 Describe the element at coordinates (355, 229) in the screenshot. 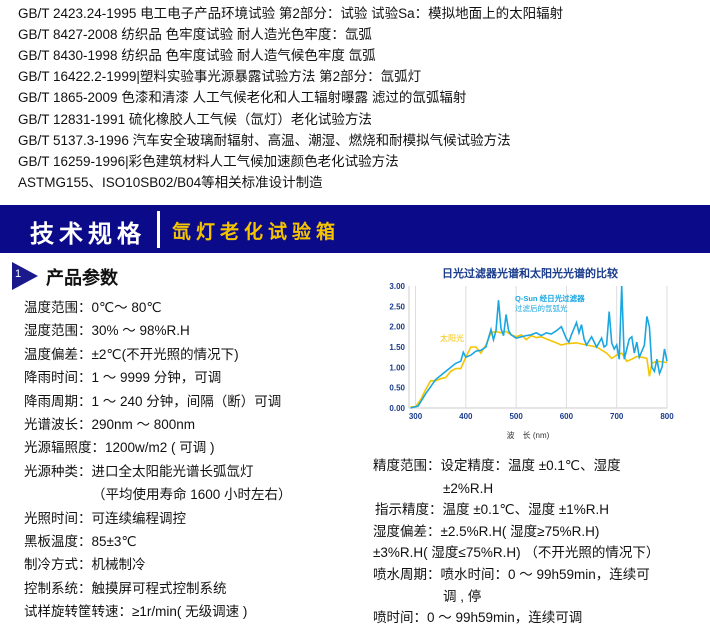

I see `spec-banner: 技术规格 氙灯老化试验箱` at that location.